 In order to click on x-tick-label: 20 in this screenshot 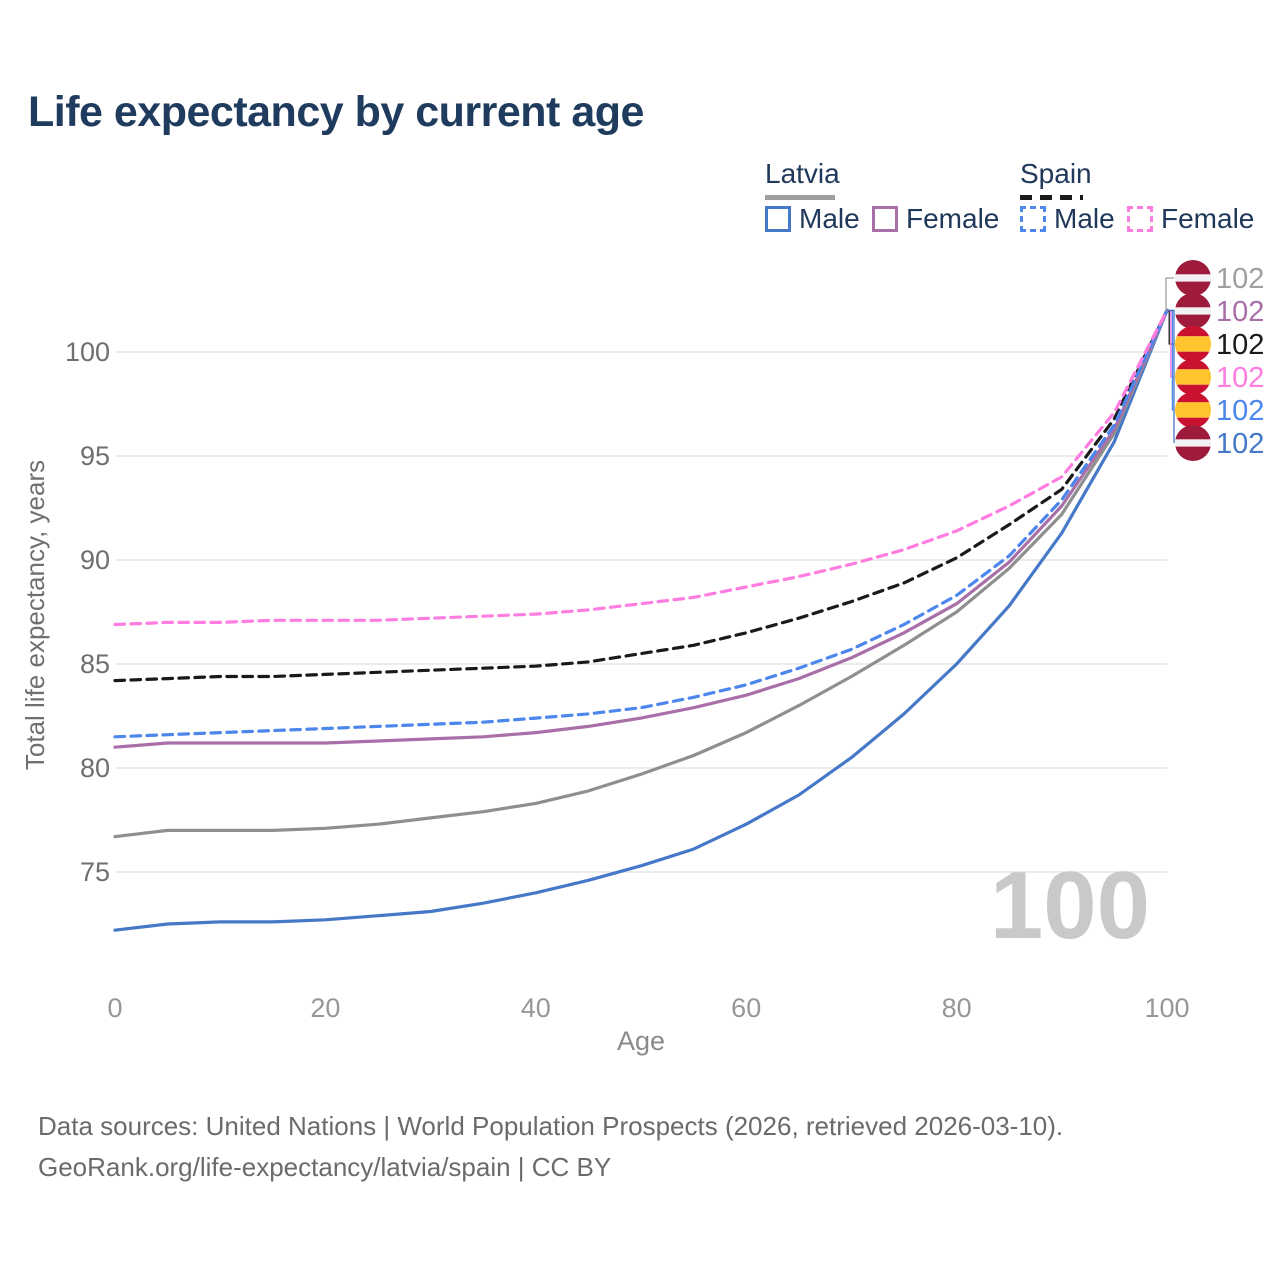, I will do `click(325, 1008)`.